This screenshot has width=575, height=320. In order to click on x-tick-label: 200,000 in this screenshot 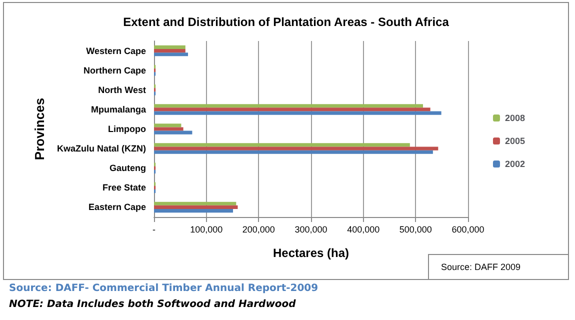, I will do `click(258, 229)`.